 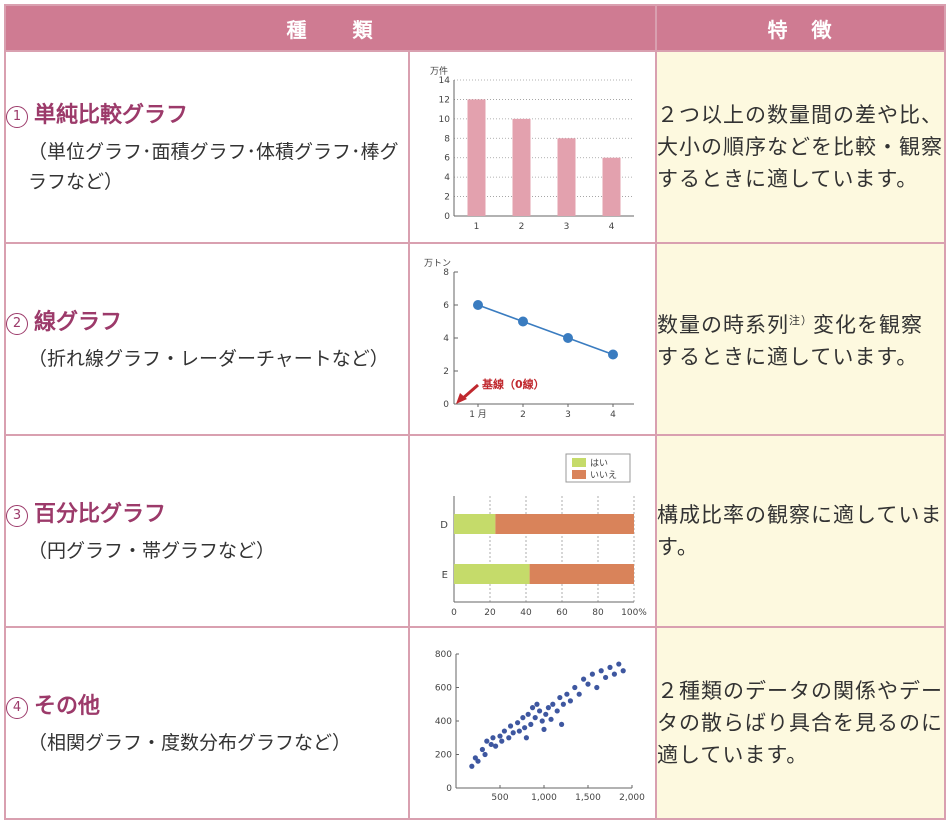 I want to click on series-line, so click(x=545, y=330).